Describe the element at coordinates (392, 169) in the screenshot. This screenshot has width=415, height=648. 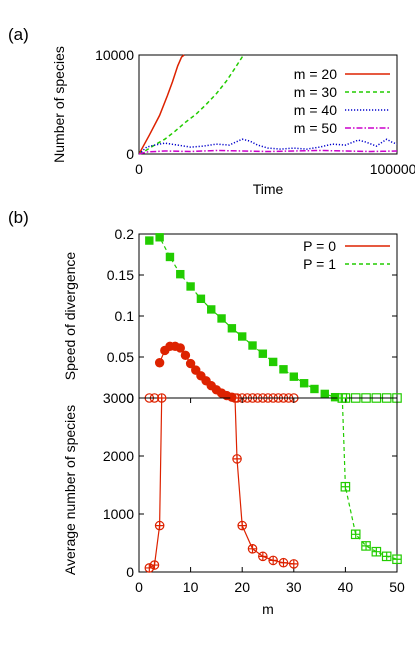
I see `x-tick-label: 1000000` at that location.